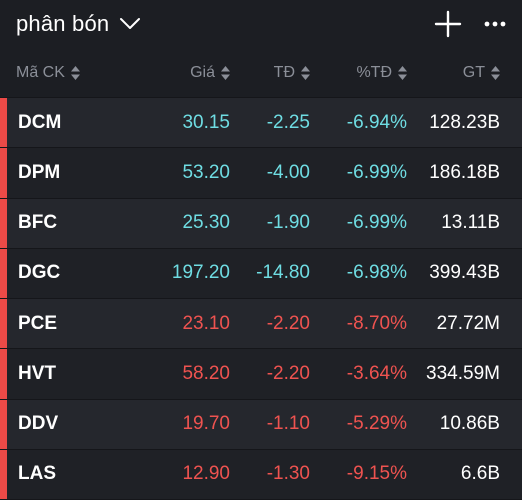 This screenshot has width=522, height=500. What do you see at coordinates (288, 474) in the screenshot?
I see `stock-change: -1.30` at bounding box center [288, 474].